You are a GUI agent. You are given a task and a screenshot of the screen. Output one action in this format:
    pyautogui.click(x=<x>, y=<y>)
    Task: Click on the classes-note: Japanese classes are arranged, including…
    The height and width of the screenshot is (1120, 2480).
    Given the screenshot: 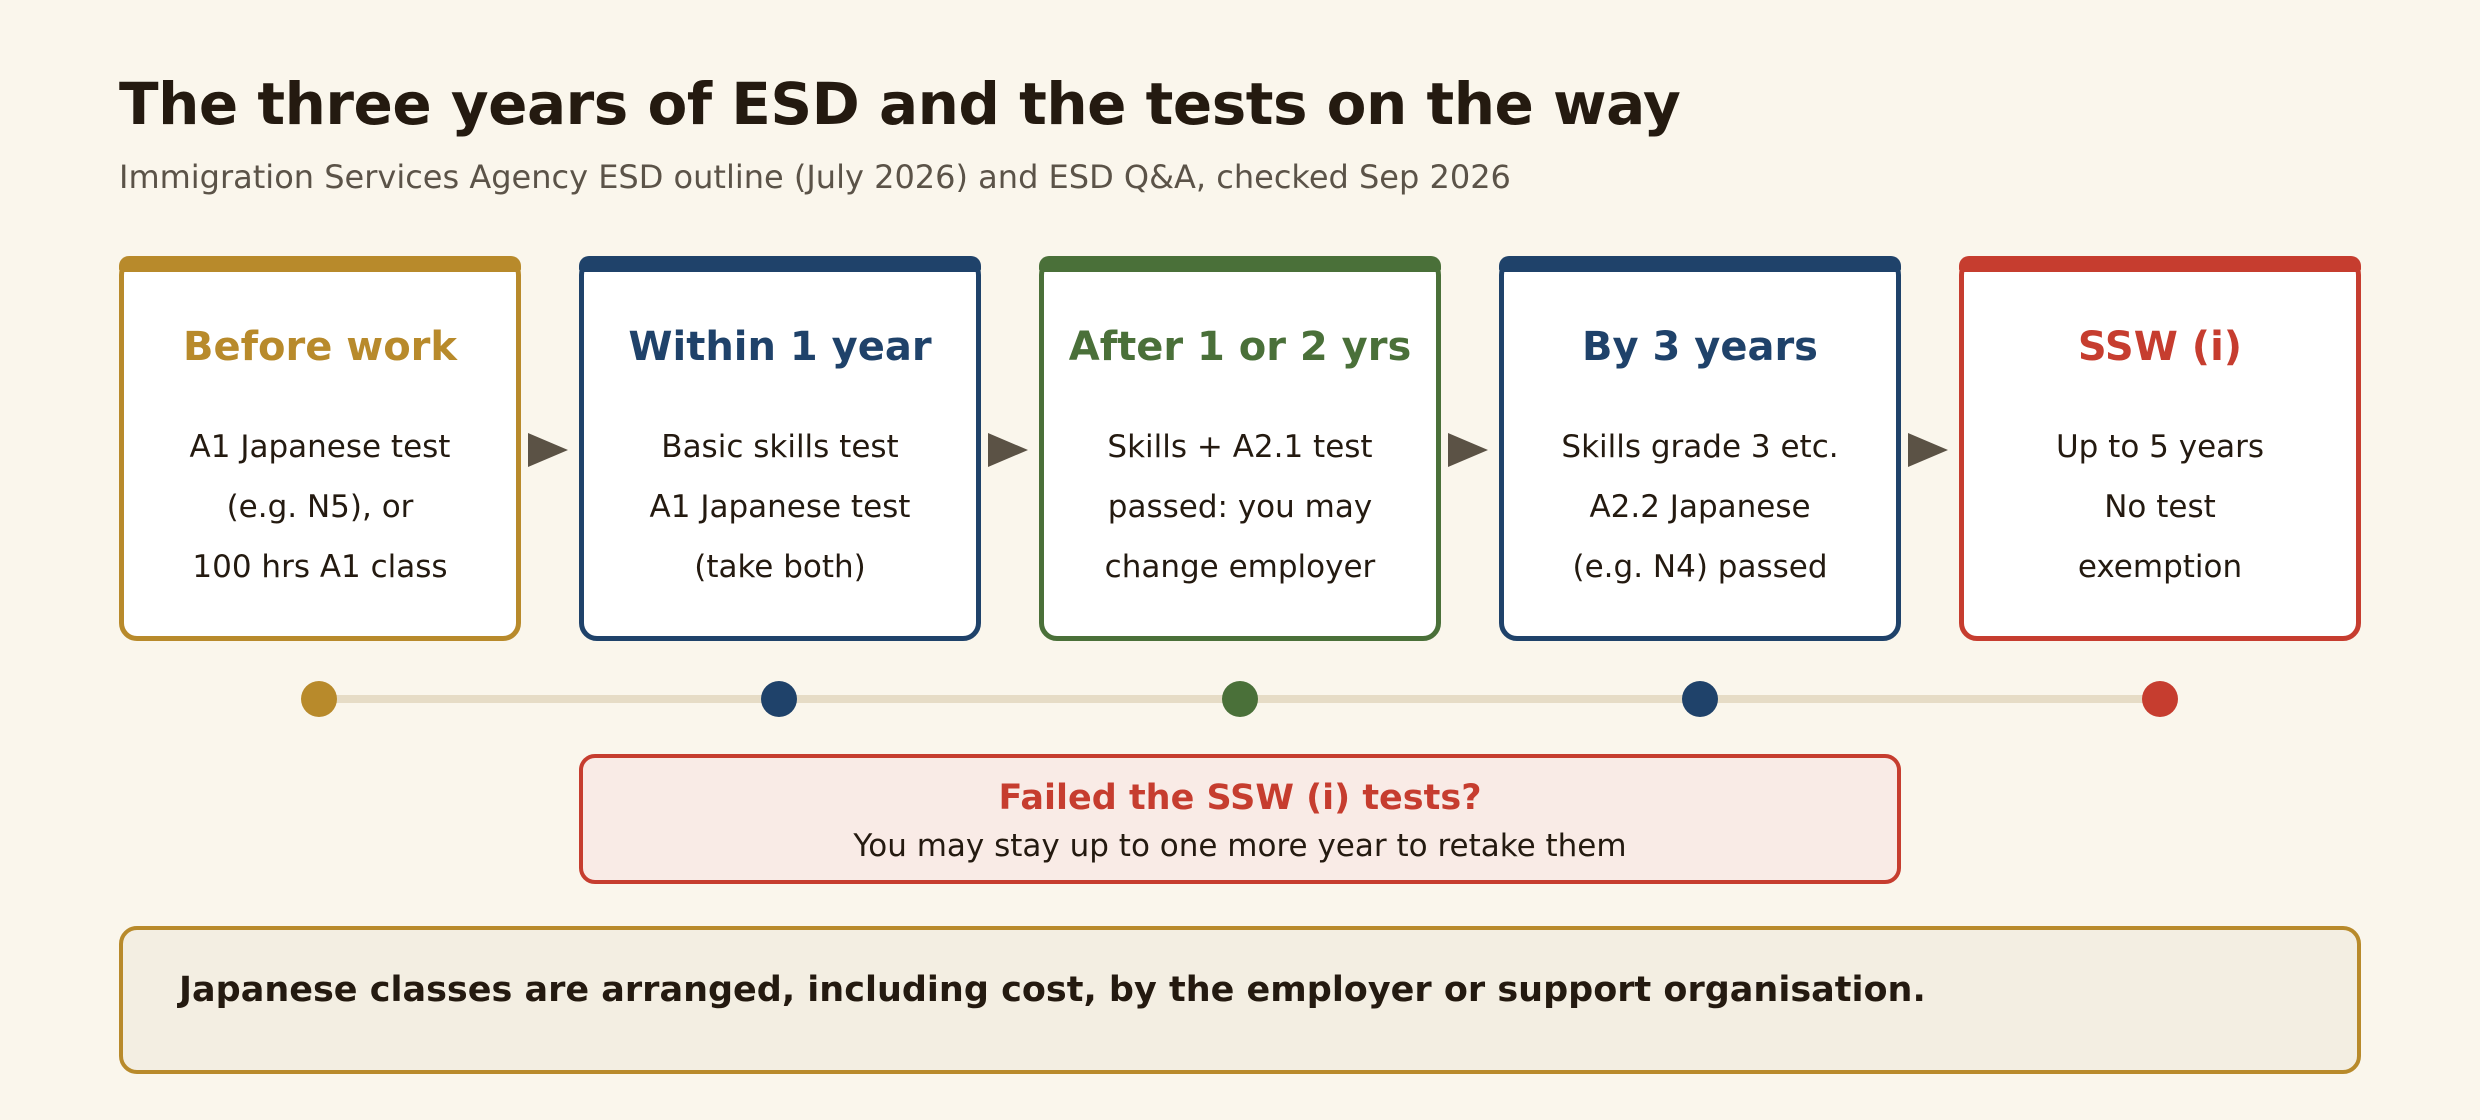 What is the action you would take?
    pyautogui.click(x=1240, y=1000)
    